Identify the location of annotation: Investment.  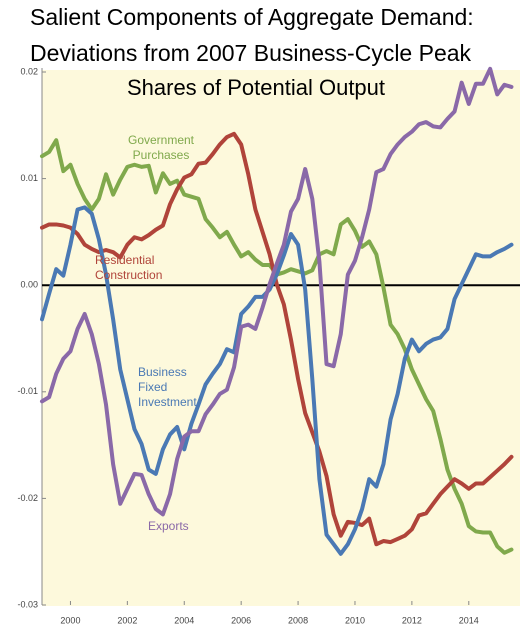
(167, 402).